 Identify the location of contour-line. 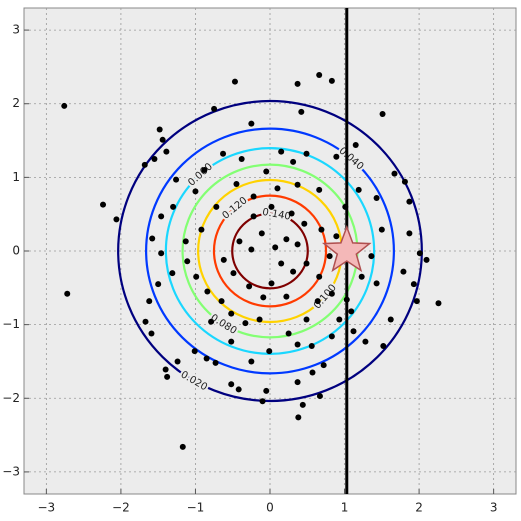
(270, 251).